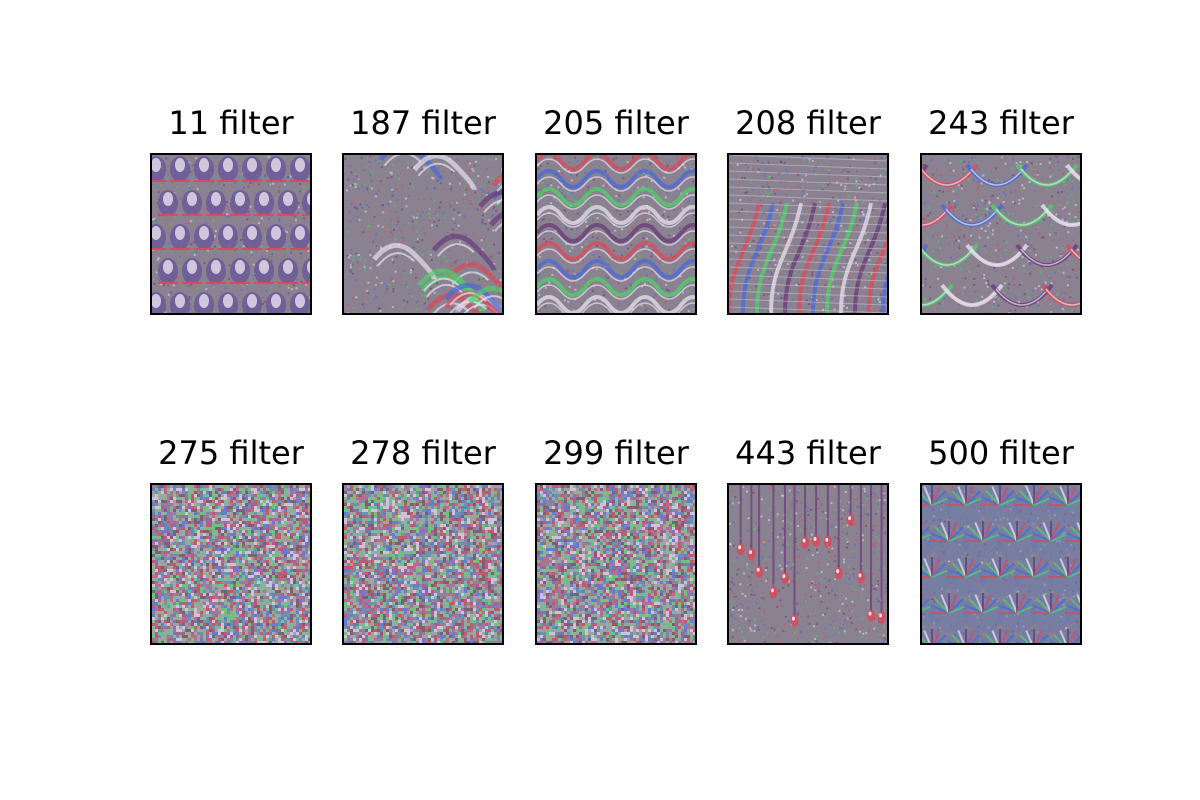  I want to click on panel-title: 443 filter, so click(808, 453).